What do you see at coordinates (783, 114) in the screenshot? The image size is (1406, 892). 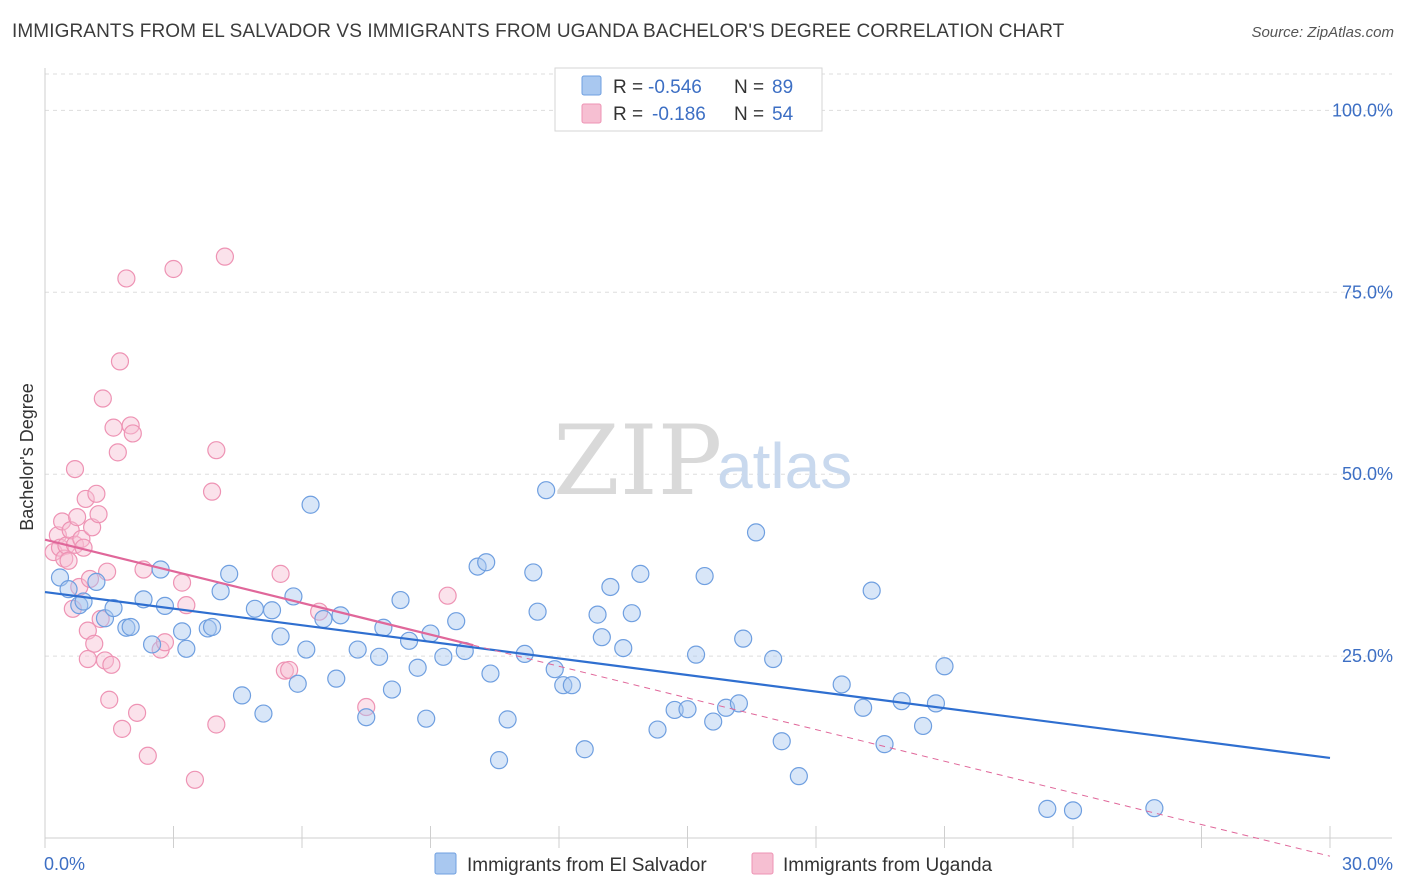 I see `stats-n-value-pink: 54` at bounding box center [783, 114].